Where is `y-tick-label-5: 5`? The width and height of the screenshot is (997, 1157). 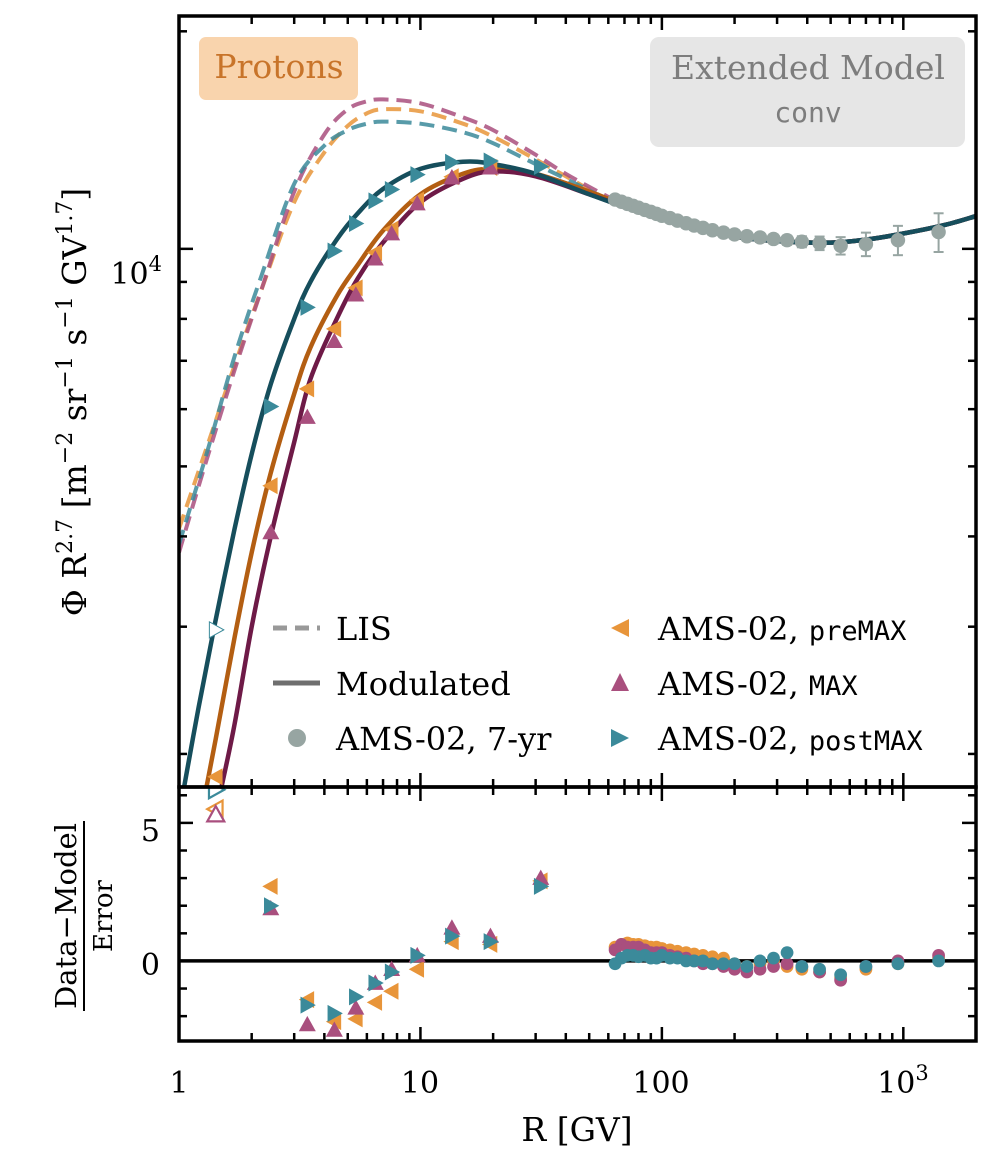 y-tick-label-5: 5 is located at coordinates (150, 831).